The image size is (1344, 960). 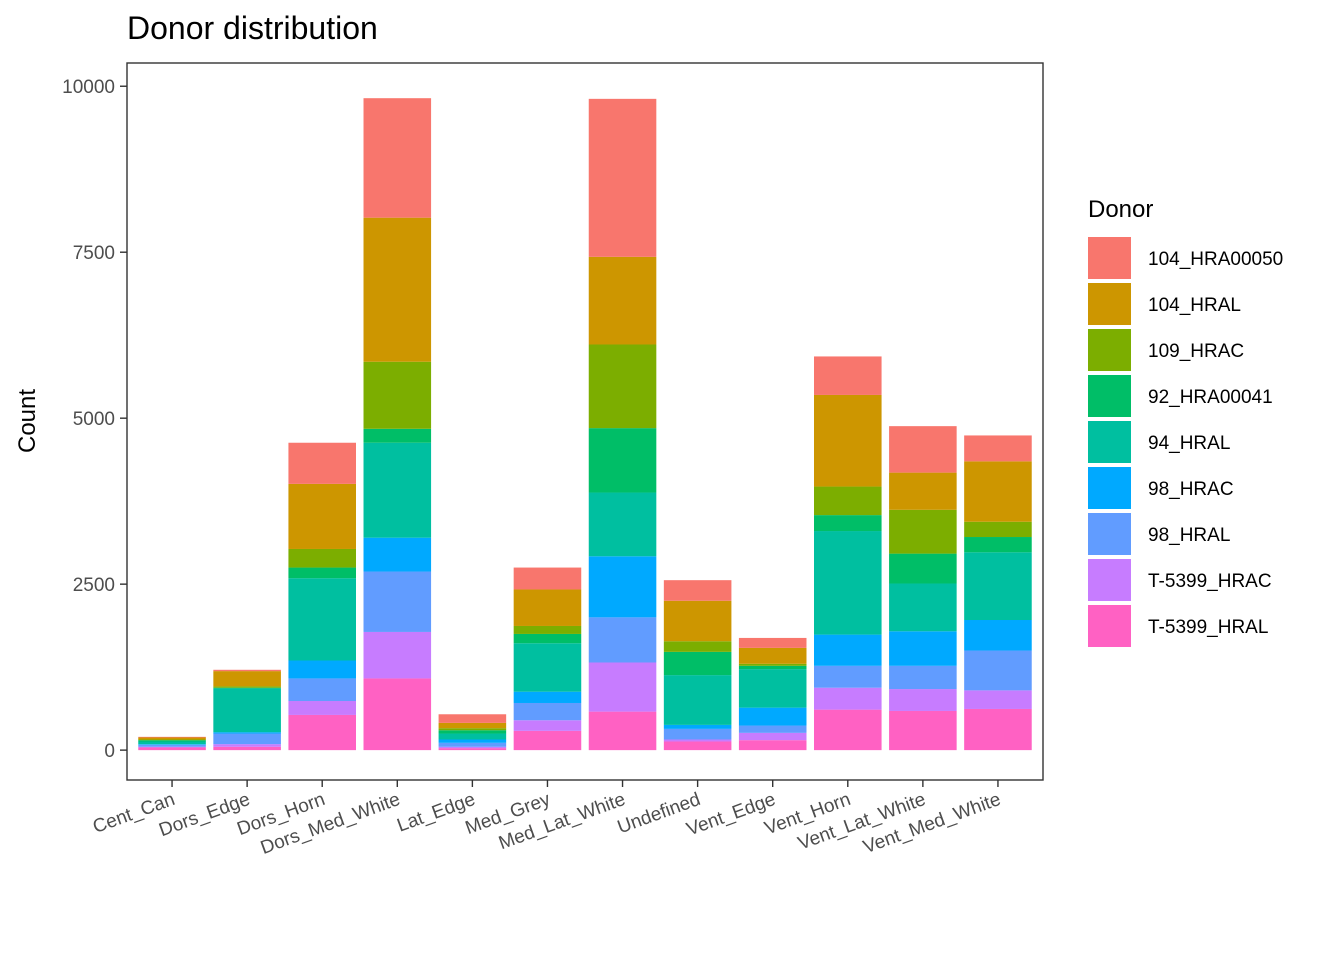 I want to click on legend-label: 109_HRAC, so click(x=1196, y=351).